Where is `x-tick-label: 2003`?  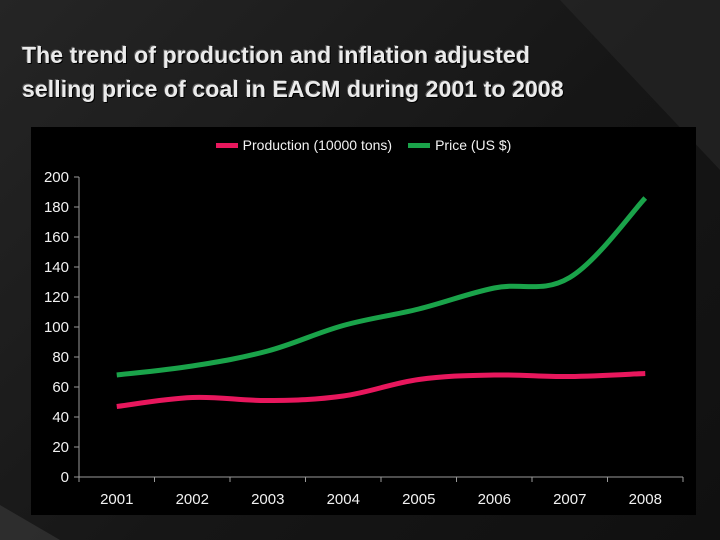
x-tick-label: 2003 is located at coordinates (267, 499).